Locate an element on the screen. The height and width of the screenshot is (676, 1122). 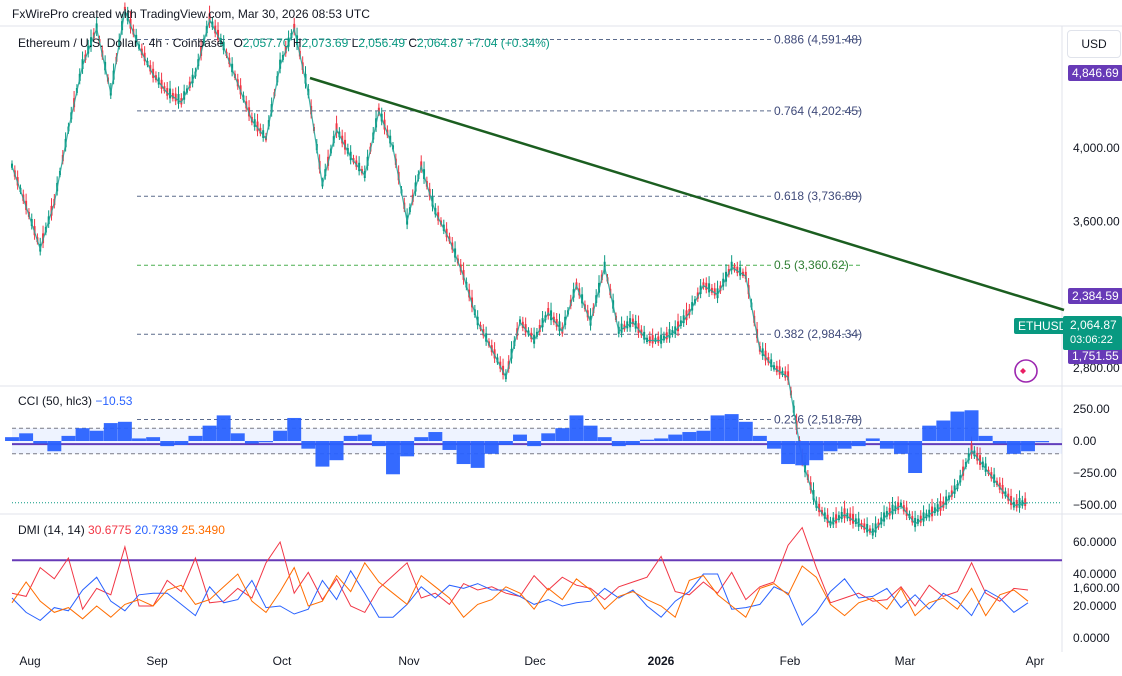
last-price-tag: 2,064.87 03:06:22 is located at coordinates (1092, 333).